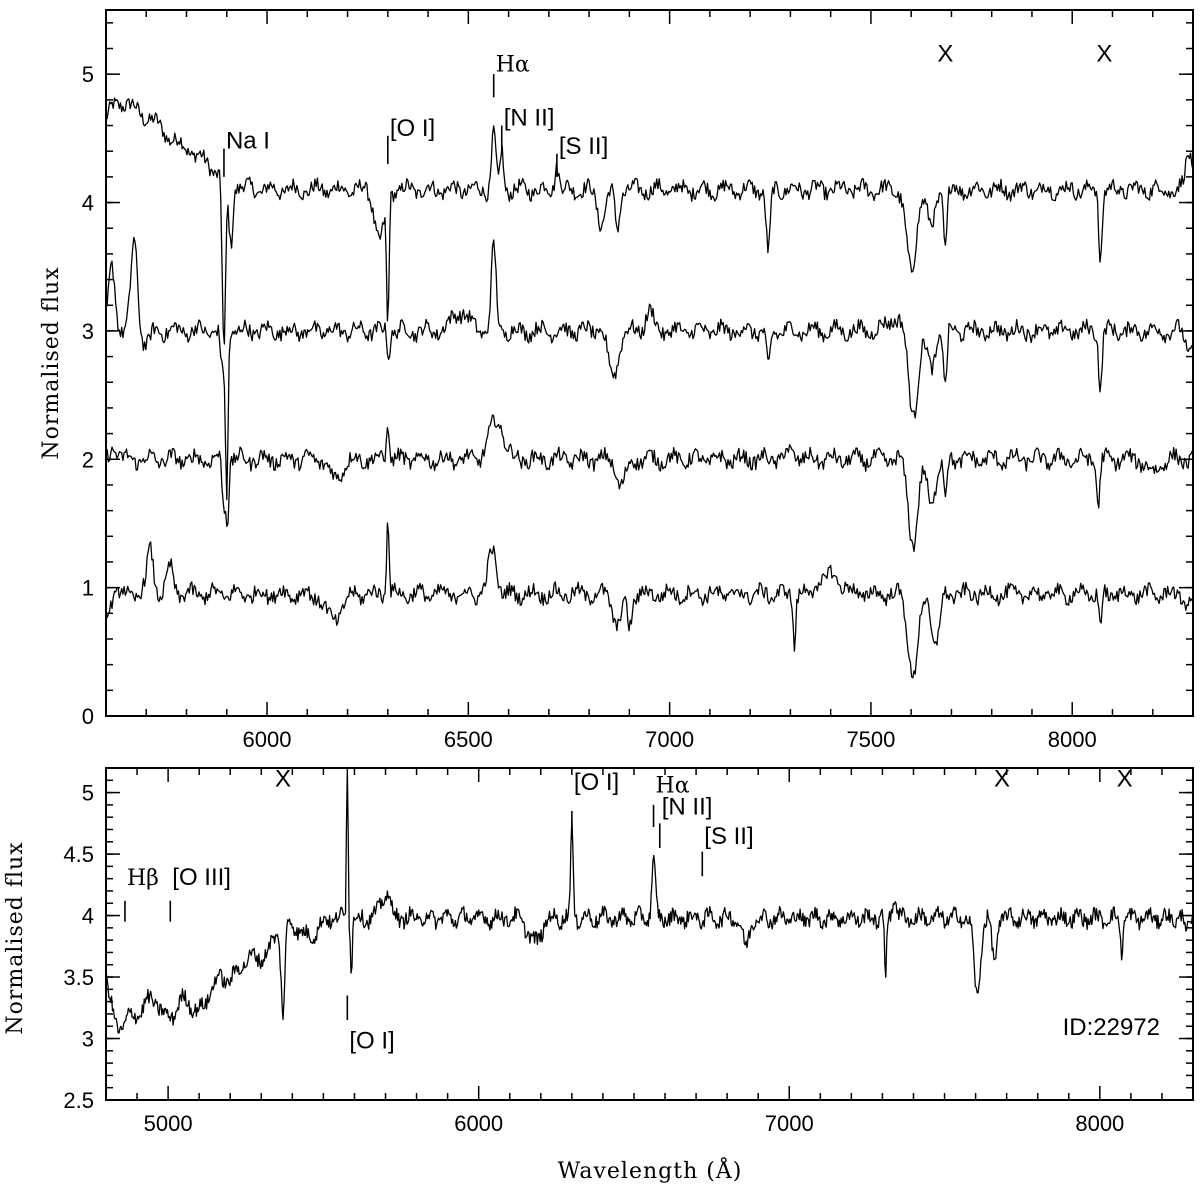 The height and width of the screenshot is (1195, 1200). Describe the element at coordinates (248, 141) in the screenshot. I see `emission-line-label: Na I` at that location.